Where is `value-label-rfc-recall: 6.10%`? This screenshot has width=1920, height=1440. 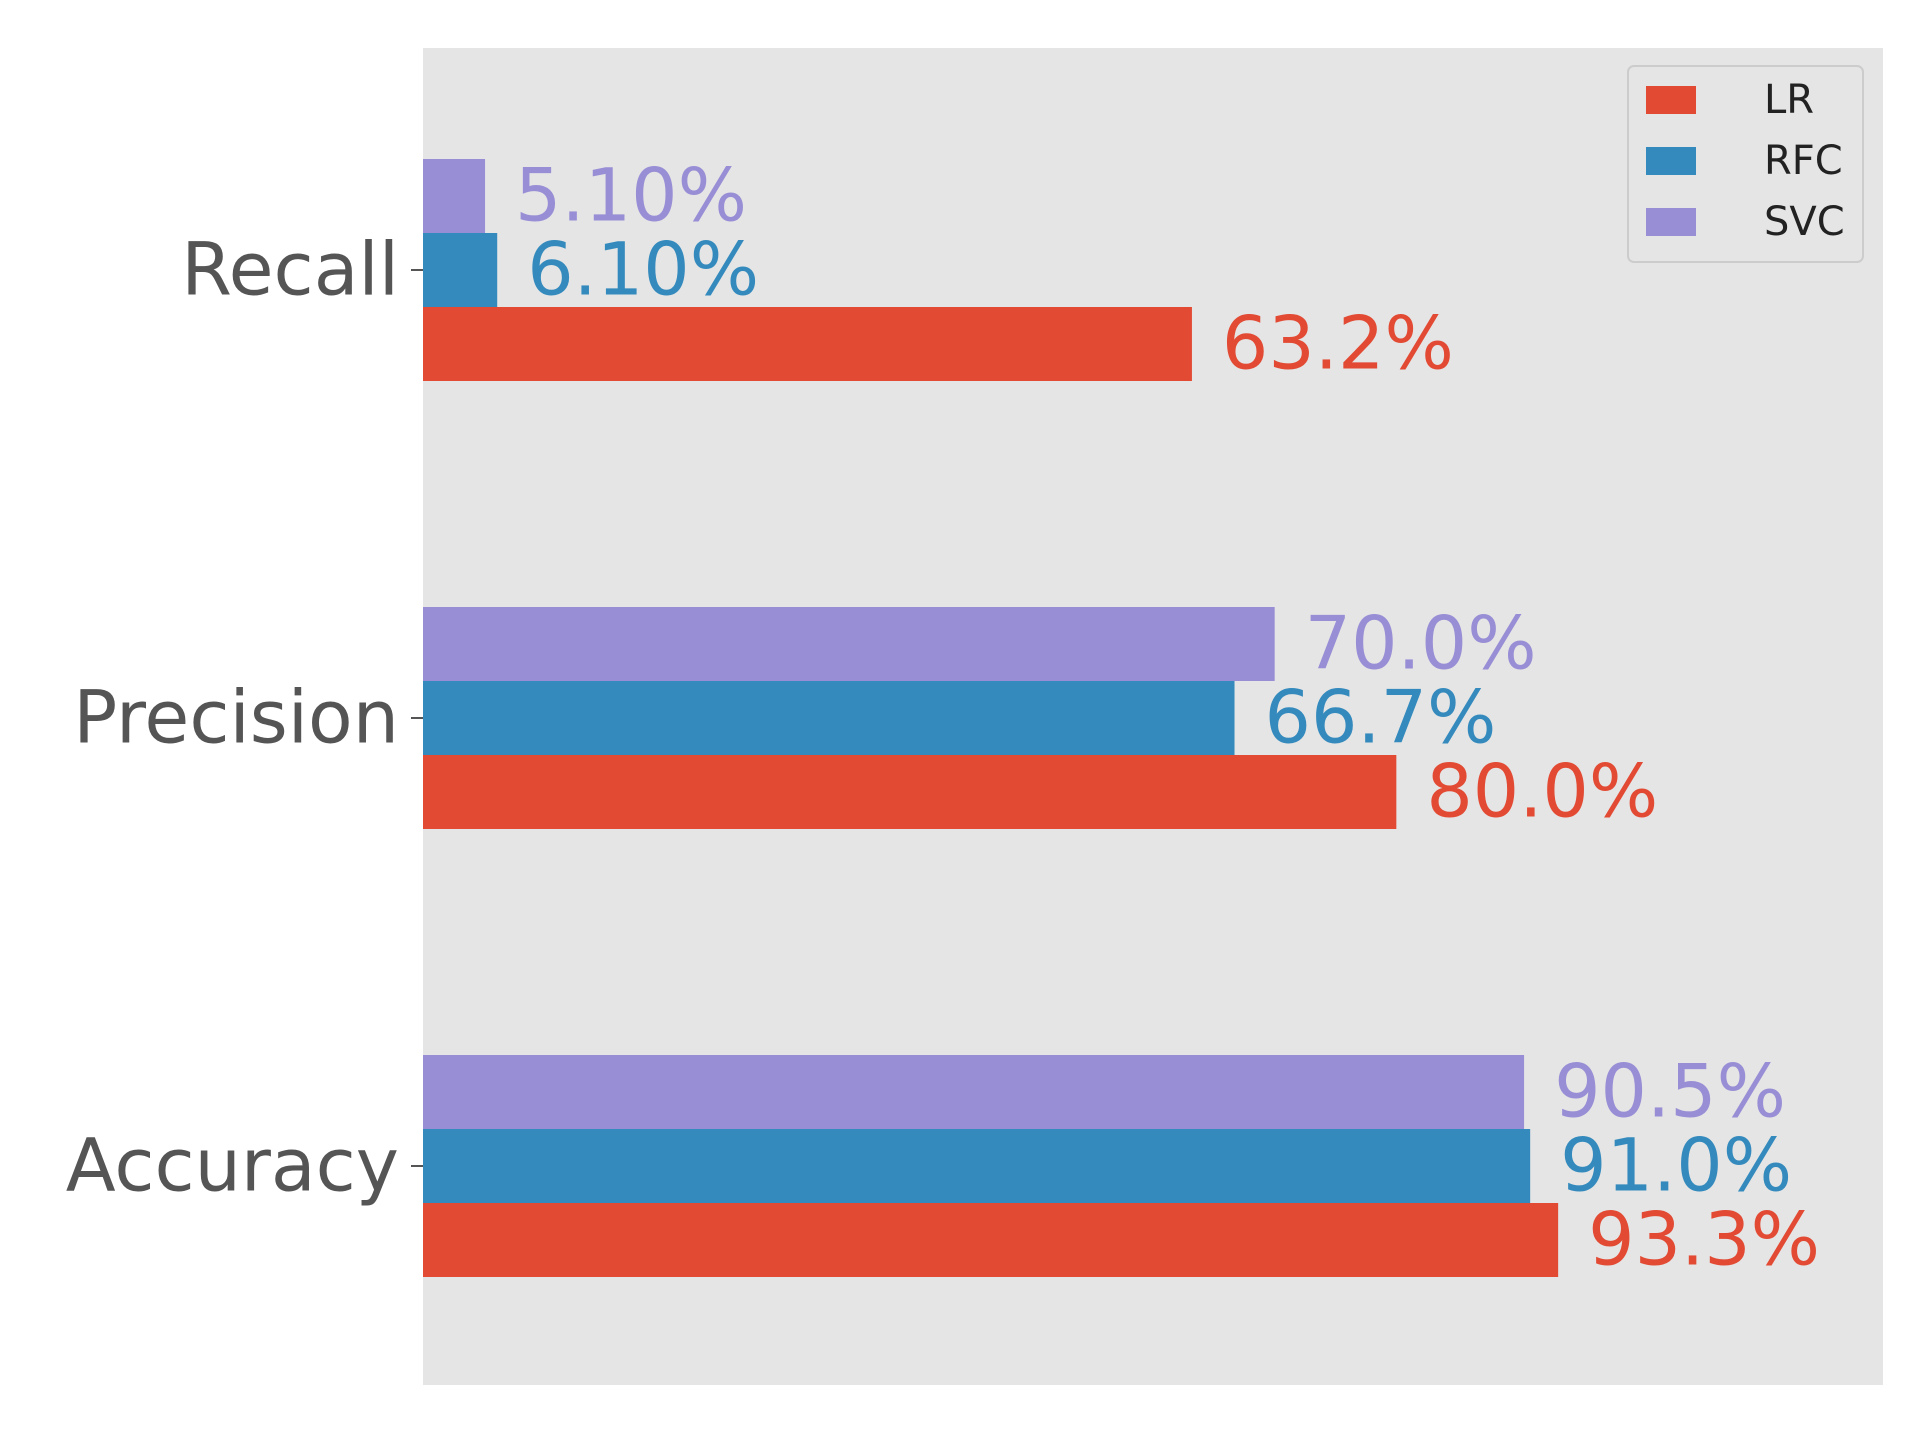 value-label-rfc-recall: 6.10% is located at coordinates (643, 270).